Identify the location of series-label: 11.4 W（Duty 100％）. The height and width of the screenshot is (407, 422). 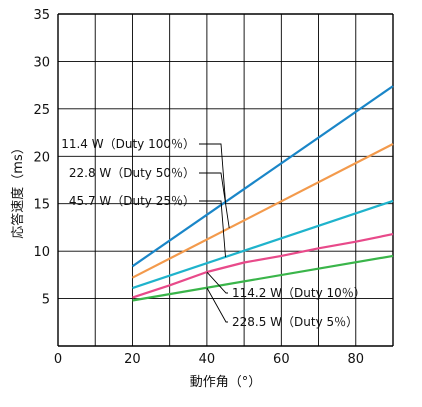
(128, 144).